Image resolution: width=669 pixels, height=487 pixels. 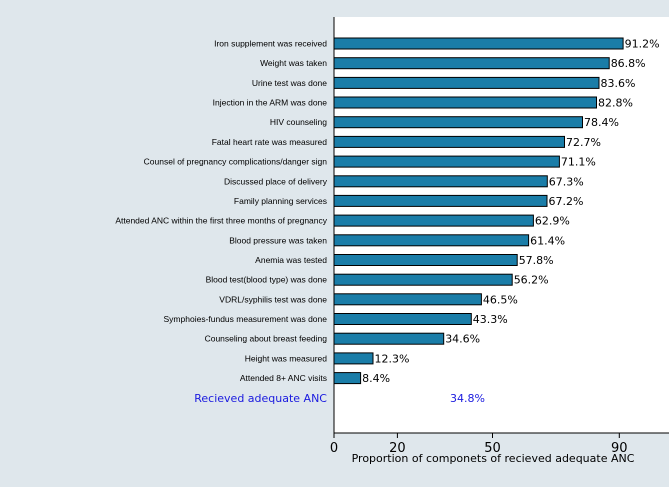 What do you see at coordinates (601, 122) in the screenshot?
I see `value-label: 78.4%` at bounding box center [601, 122].